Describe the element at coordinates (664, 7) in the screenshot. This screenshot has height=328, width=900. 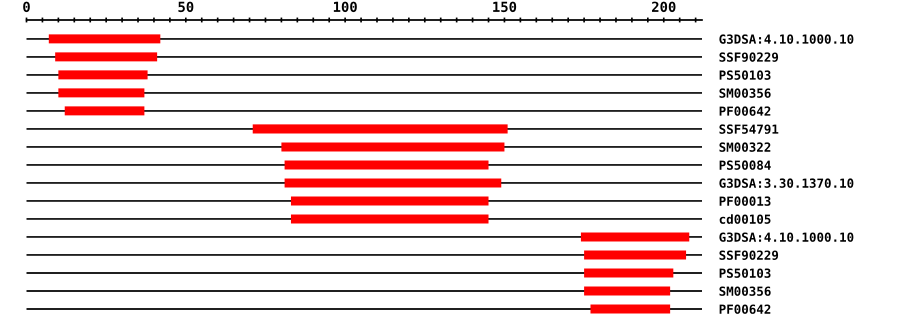
I see `x-tick-label: 200` at that location.